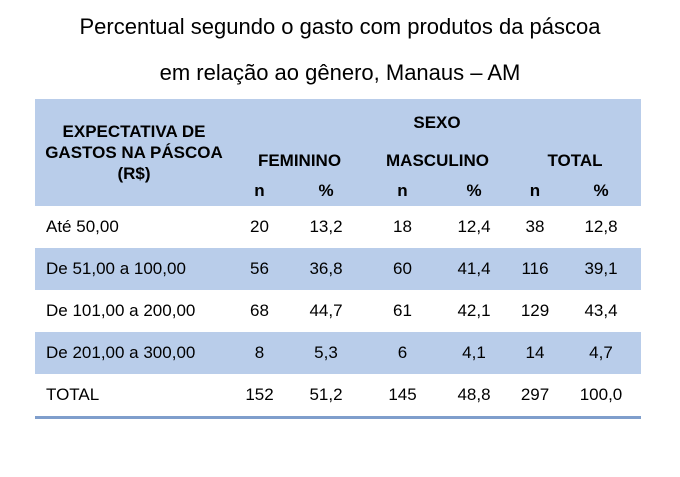 The width and height of the screenshot is (680, 477). I want to click on cell-total-percent: 39,1, so click(601, 268).